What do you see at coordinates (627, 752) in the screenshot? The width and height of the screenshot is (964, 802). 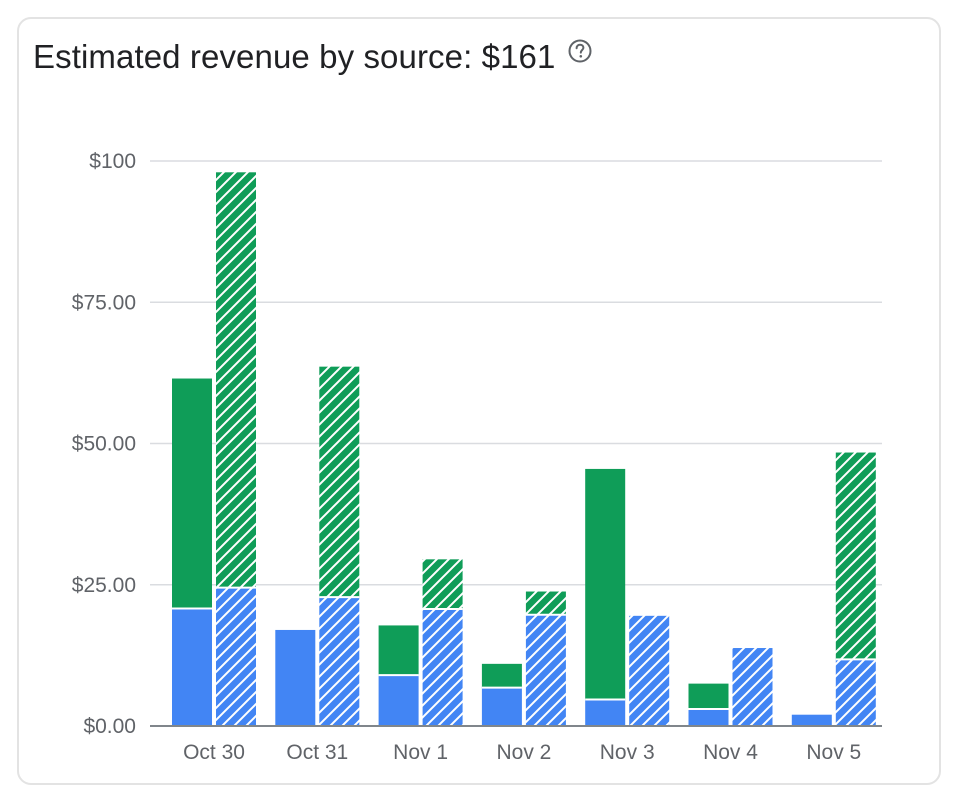 I see `x-tick-label: Nov 3` at bounding box center [627, 752].